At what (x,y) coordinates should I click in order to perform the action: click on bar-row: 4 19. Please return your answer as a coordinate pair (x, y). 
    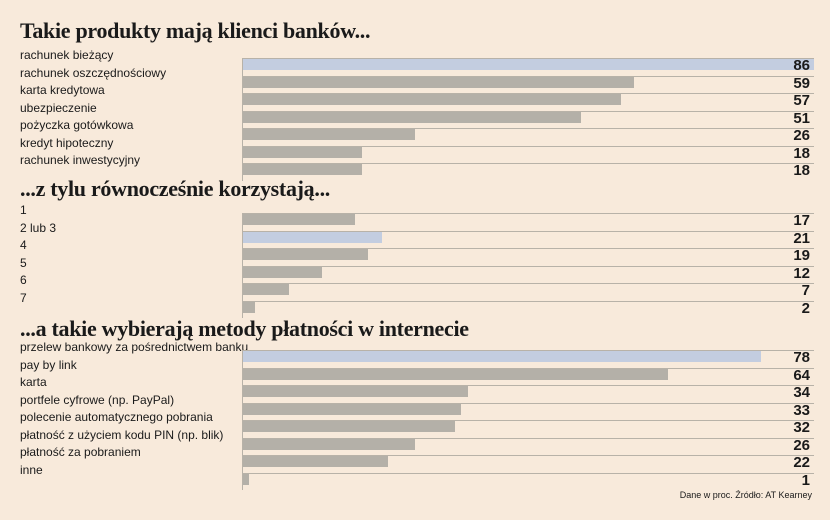
    Looking at the image, I should click on (415, 251).